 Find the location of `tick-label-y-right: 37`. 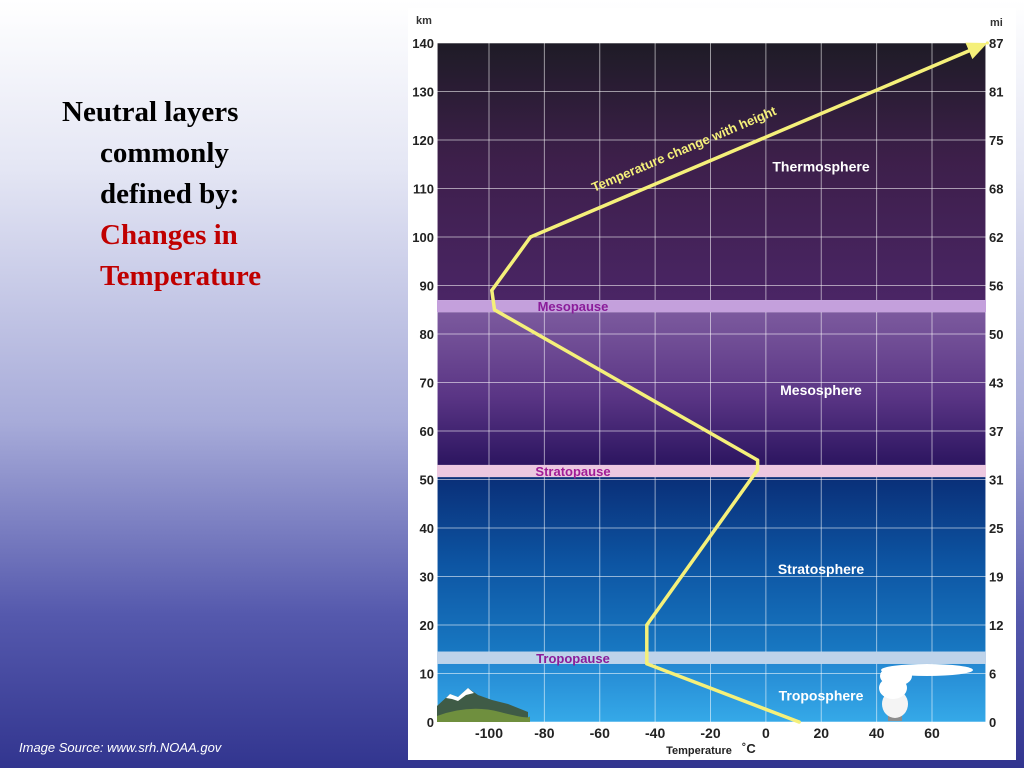

tick-label-y-right: 37 is located at coordinates (996, 431).